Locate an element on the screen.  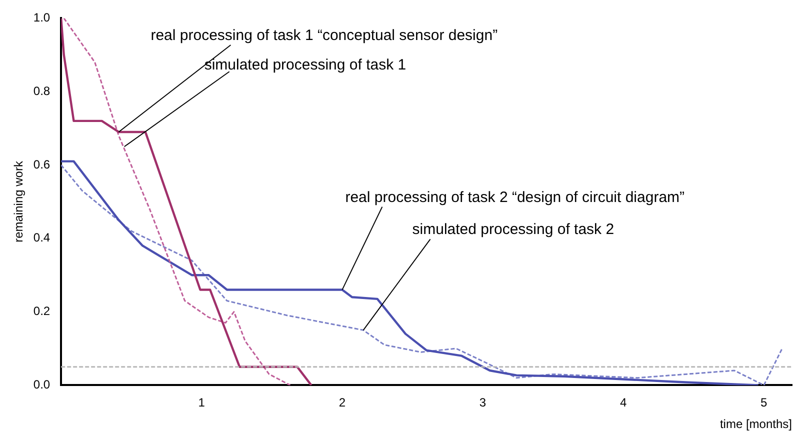
y-tick-label: 0.4 is located at coordinates (41, 237).